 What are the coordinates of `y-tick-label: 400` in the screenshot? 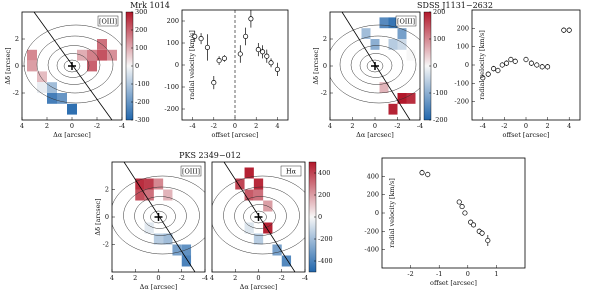 It's located at (373, 176).